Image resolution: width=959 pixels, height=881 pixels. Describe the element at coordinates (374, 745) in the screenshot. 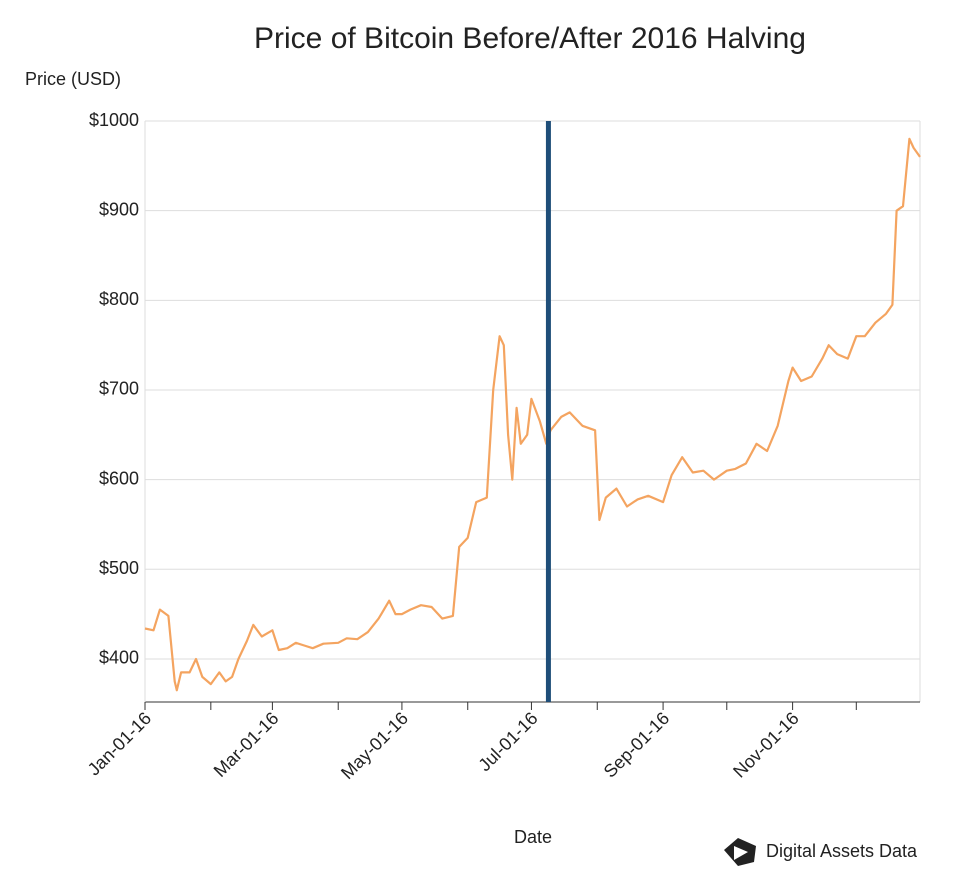

I see `x-tick-label: May-01-16` at that location.